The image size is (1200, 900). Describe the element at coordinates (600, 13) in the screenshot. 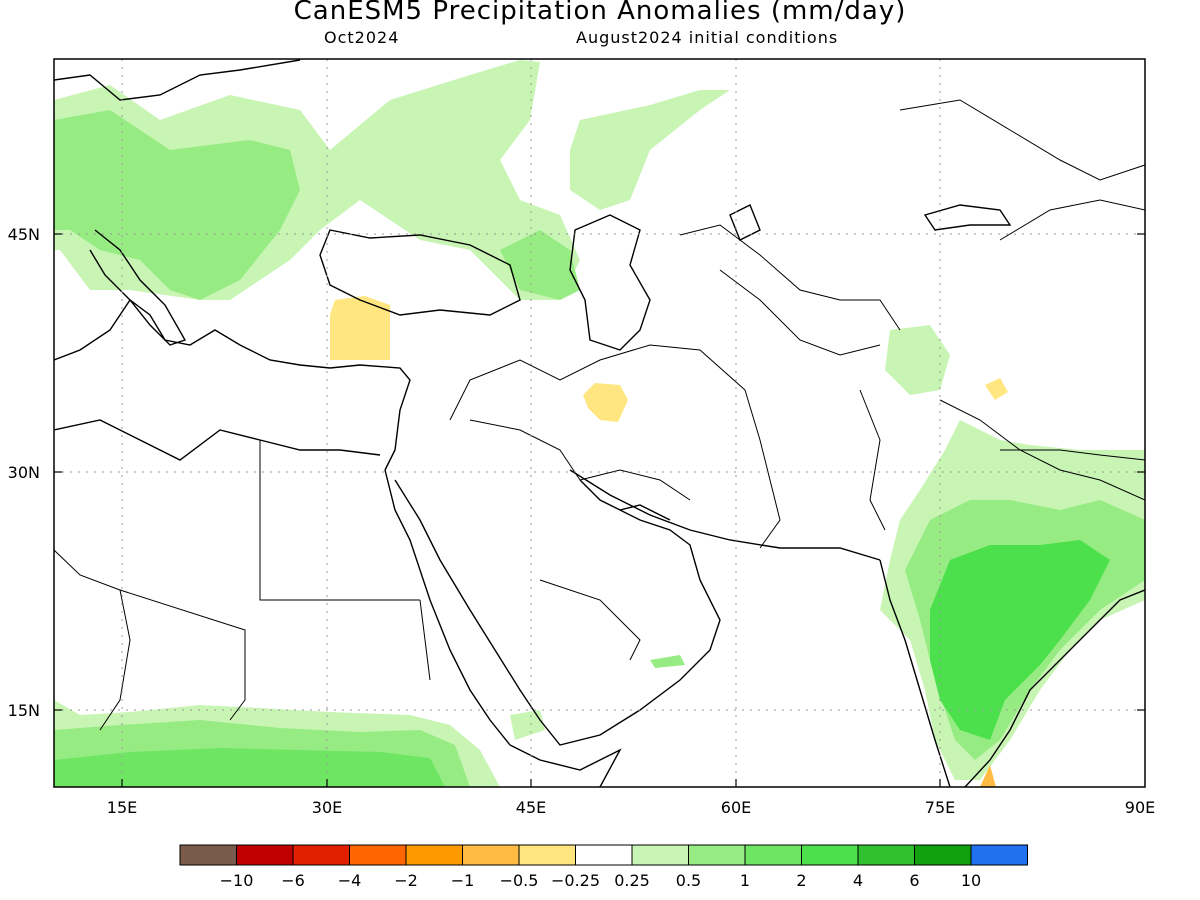

I see `chart-title: CanESM5 Precipitation Anomalies (mm/day)` at that location.